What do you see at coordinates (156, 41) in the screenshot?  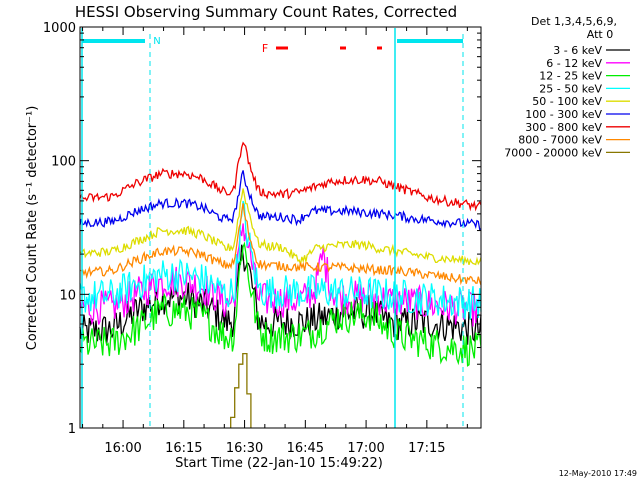 I see `night-label: N` at bounding box center [156, 41].